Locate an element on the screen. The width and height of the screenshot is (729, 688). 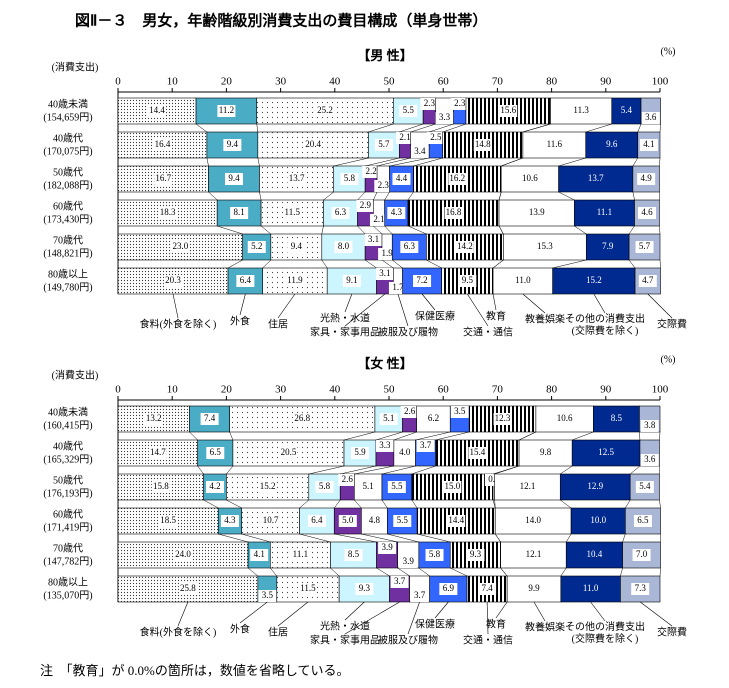
value-label: 26.8 is located at coordinates (302, 418).